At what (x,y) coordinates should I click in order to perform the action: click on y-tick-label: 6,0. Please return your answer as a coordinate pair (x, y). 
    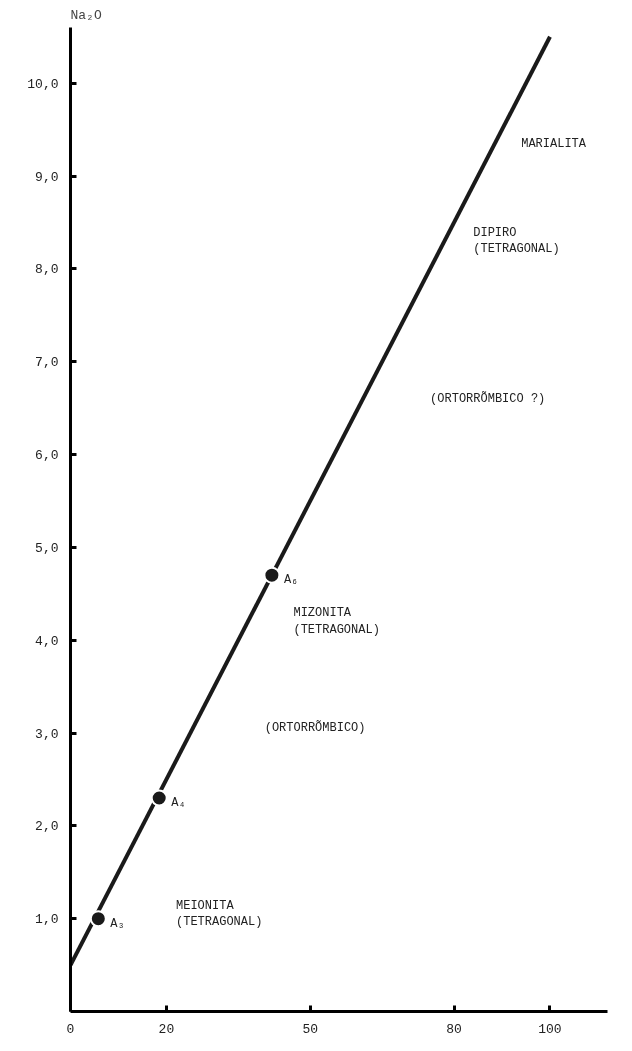
    Looking at the image, I should click on (47, 456).